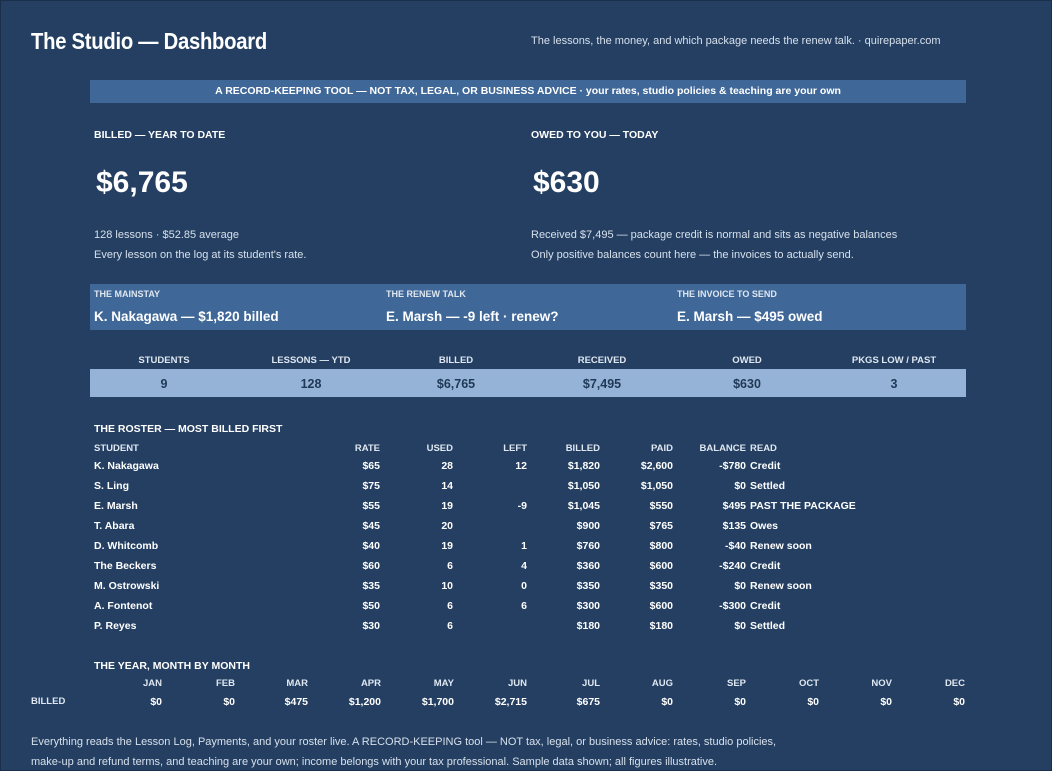 This screenshot has height=771, width=1052. I want to click on roster-cell-rate: $50, so click(371, 606).